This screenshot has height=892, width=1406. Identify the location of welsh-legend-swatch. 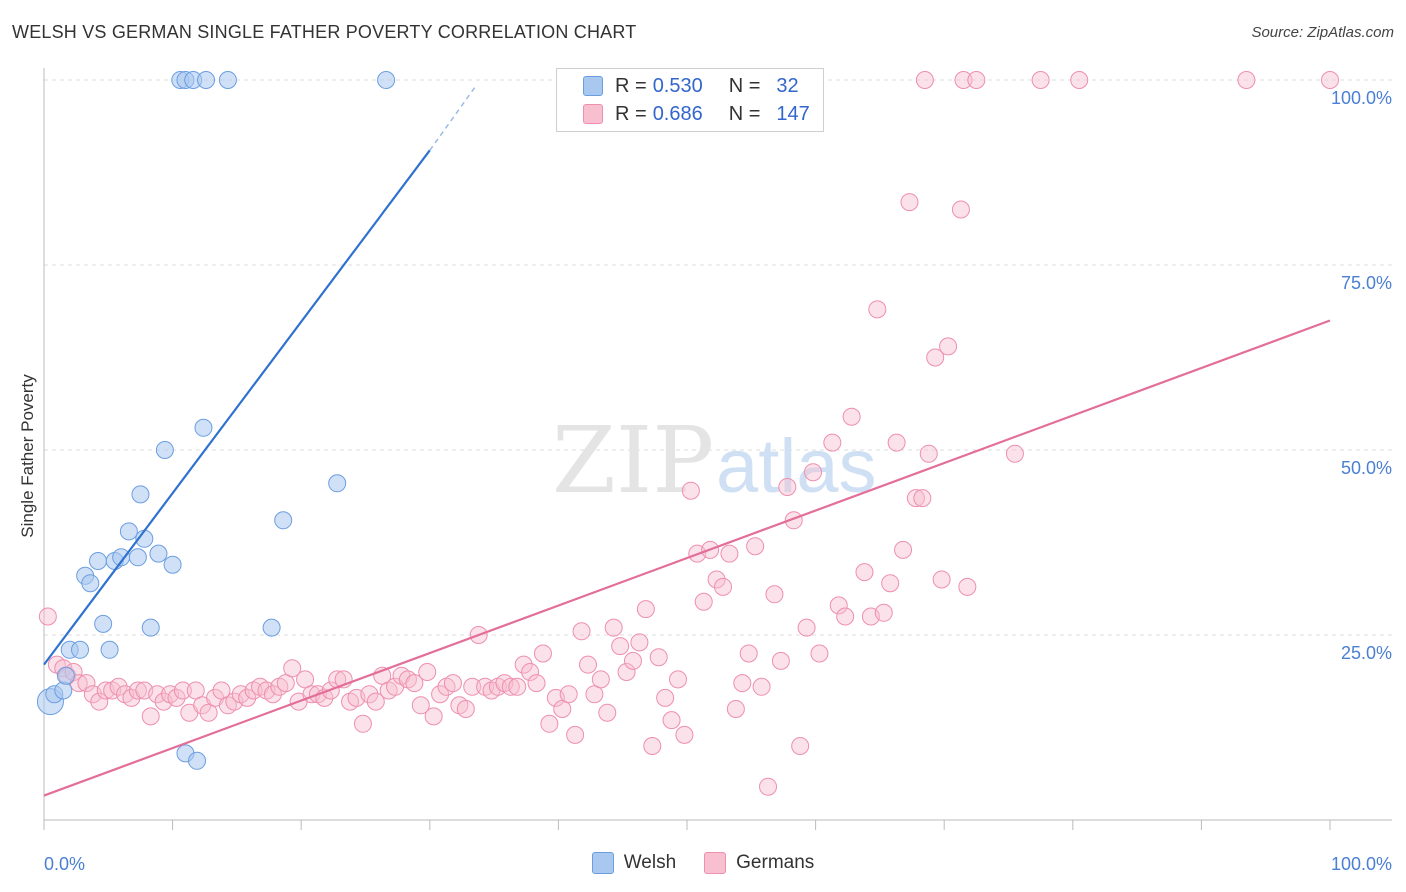
(602, 863).